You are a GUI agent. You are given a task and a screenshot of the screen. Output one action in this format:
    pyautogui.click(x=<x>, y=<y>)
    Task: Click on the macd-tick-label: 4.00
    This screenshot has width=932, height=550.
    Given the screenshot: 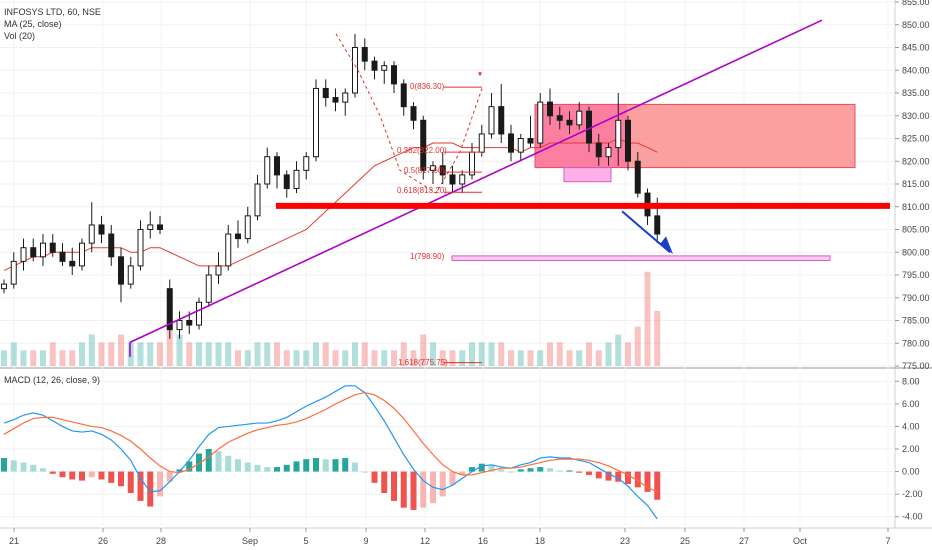 What is the action you would take?
    pyautogui.click(x=911, y=426)
    